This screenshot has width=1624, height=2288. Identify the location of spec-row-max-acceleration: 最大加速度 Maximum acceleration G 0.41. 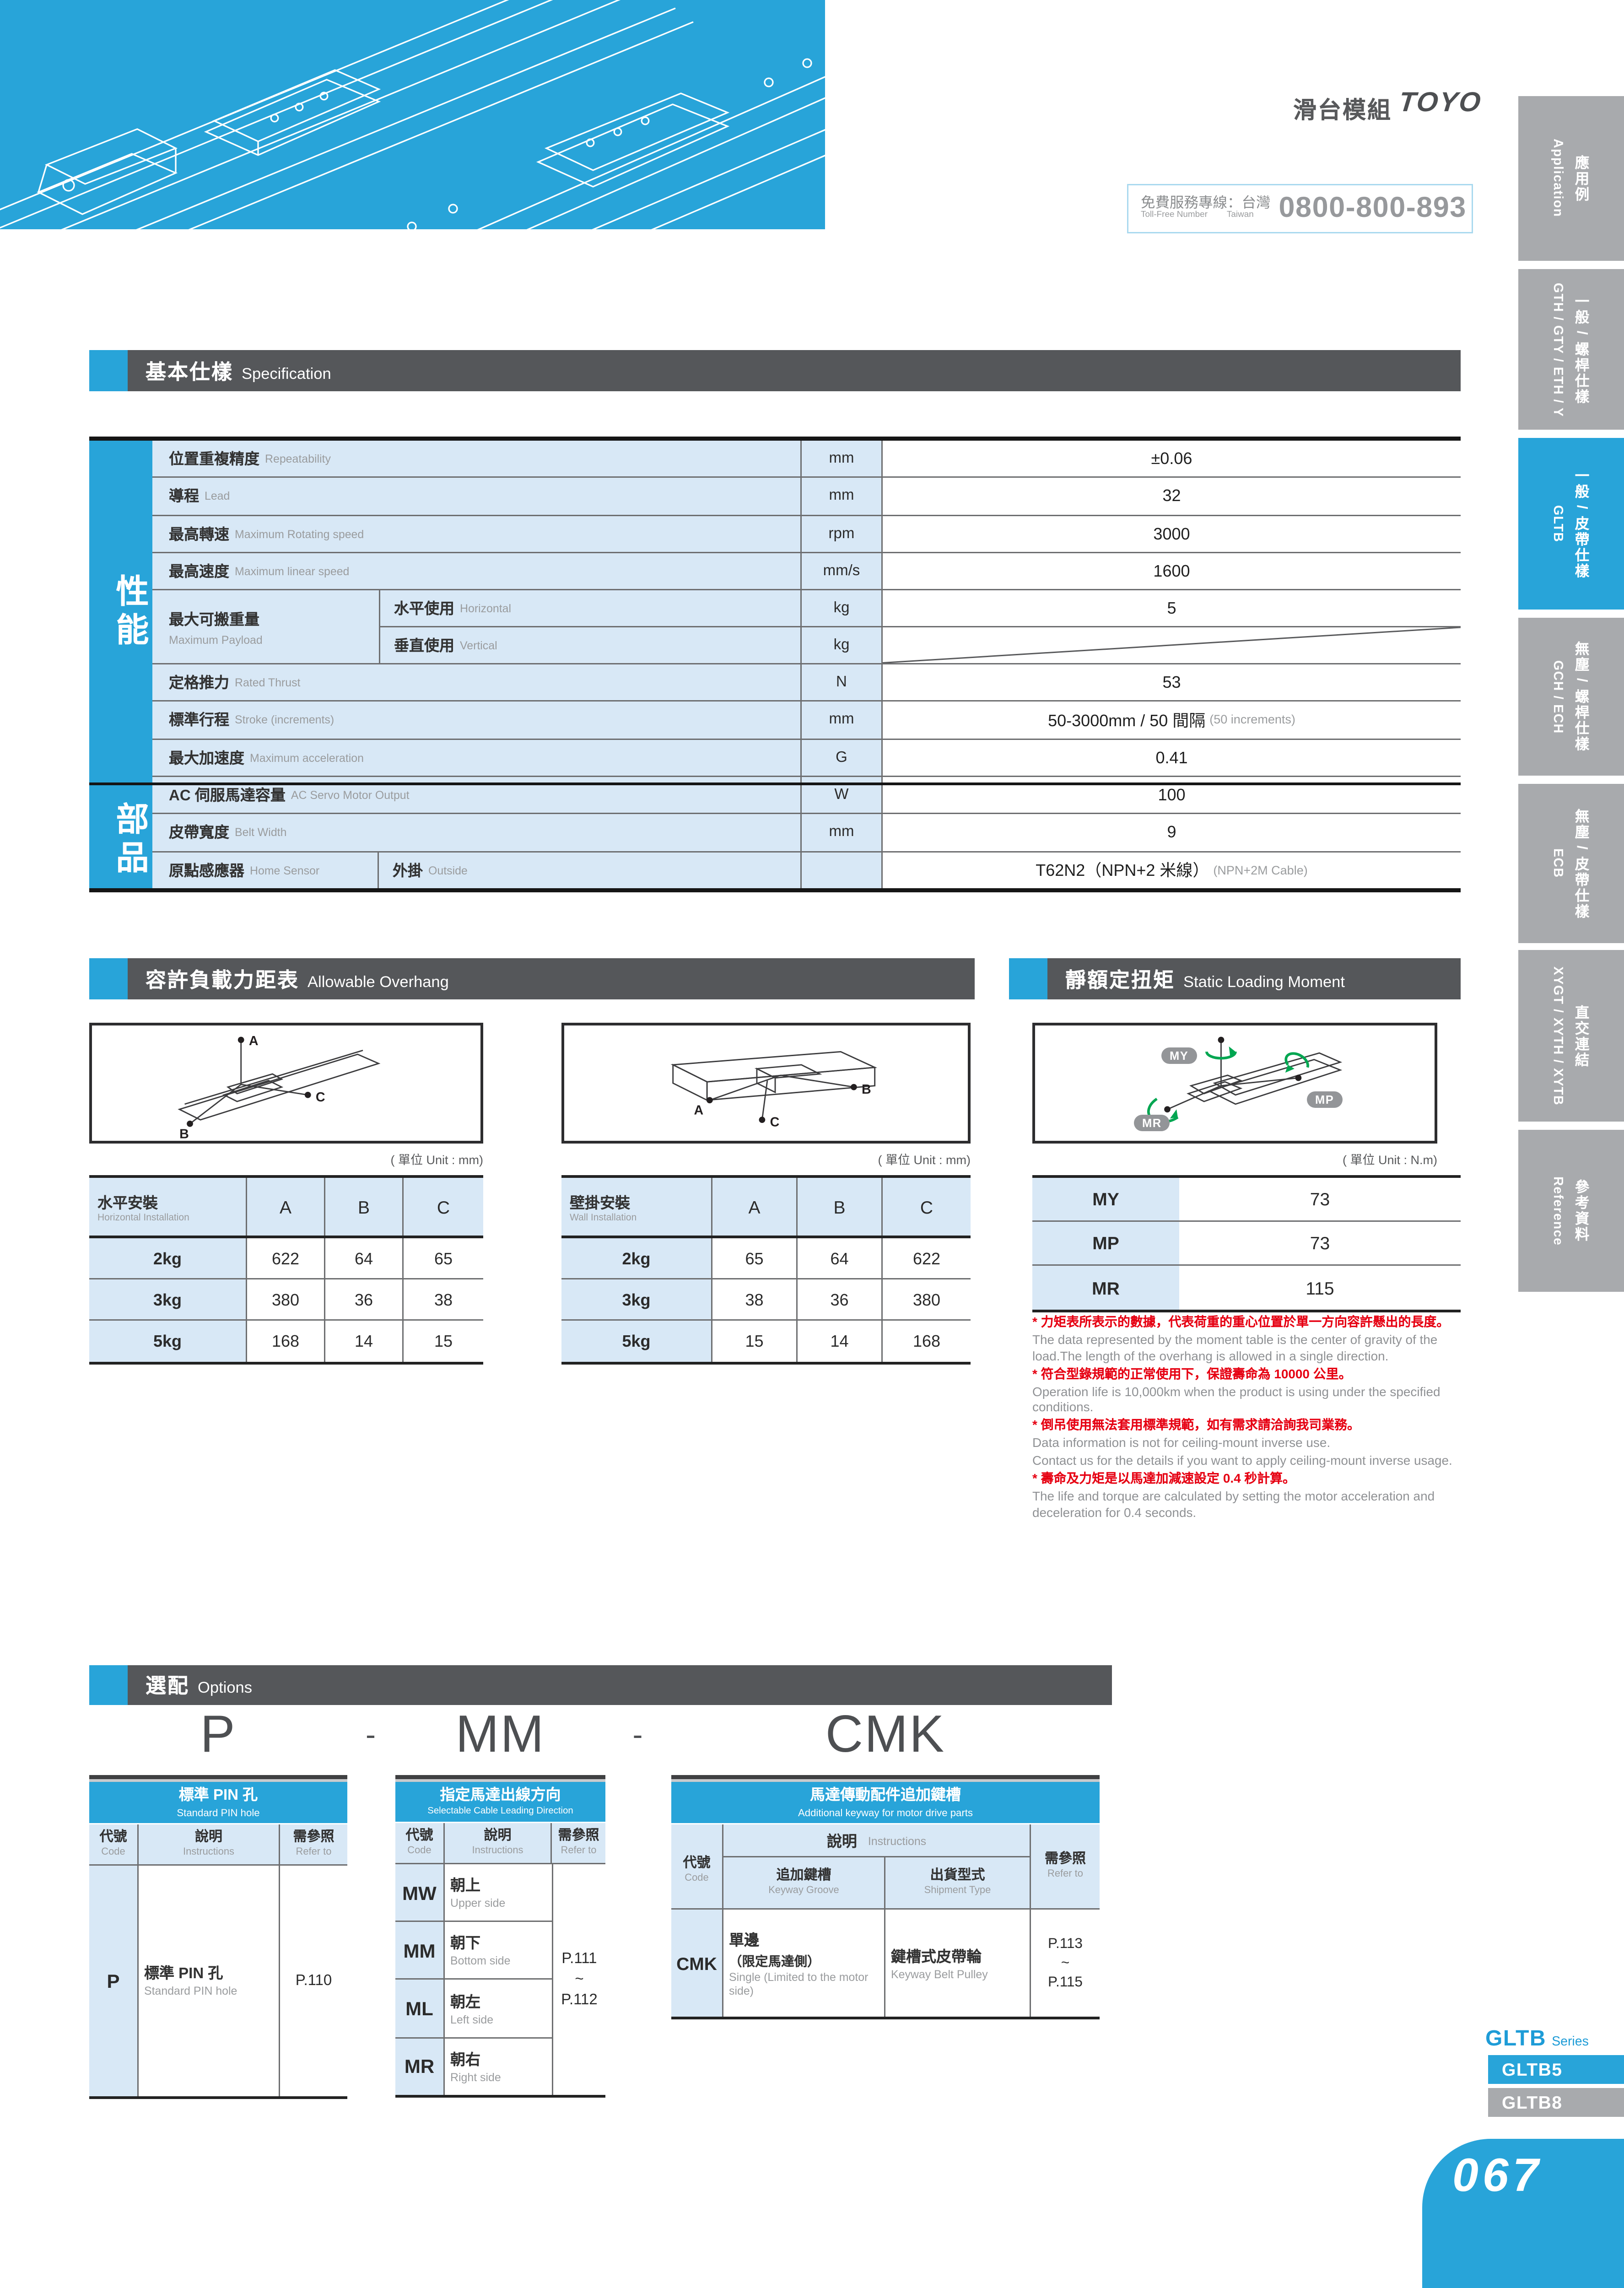
(806, 758).